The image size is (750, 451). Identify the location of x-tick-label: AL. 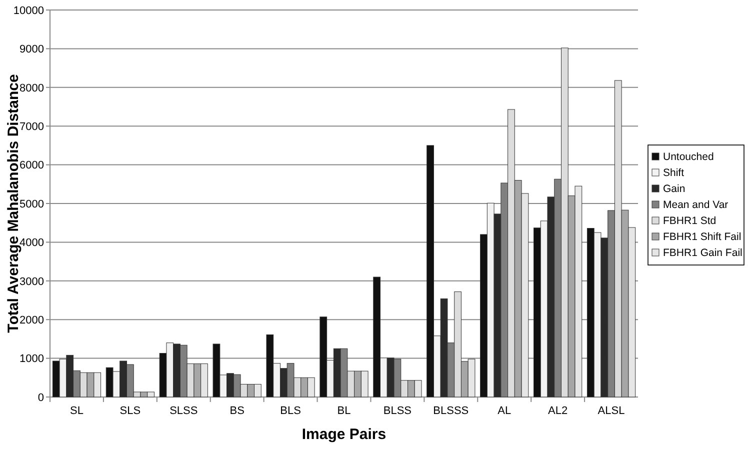
(505, 411).